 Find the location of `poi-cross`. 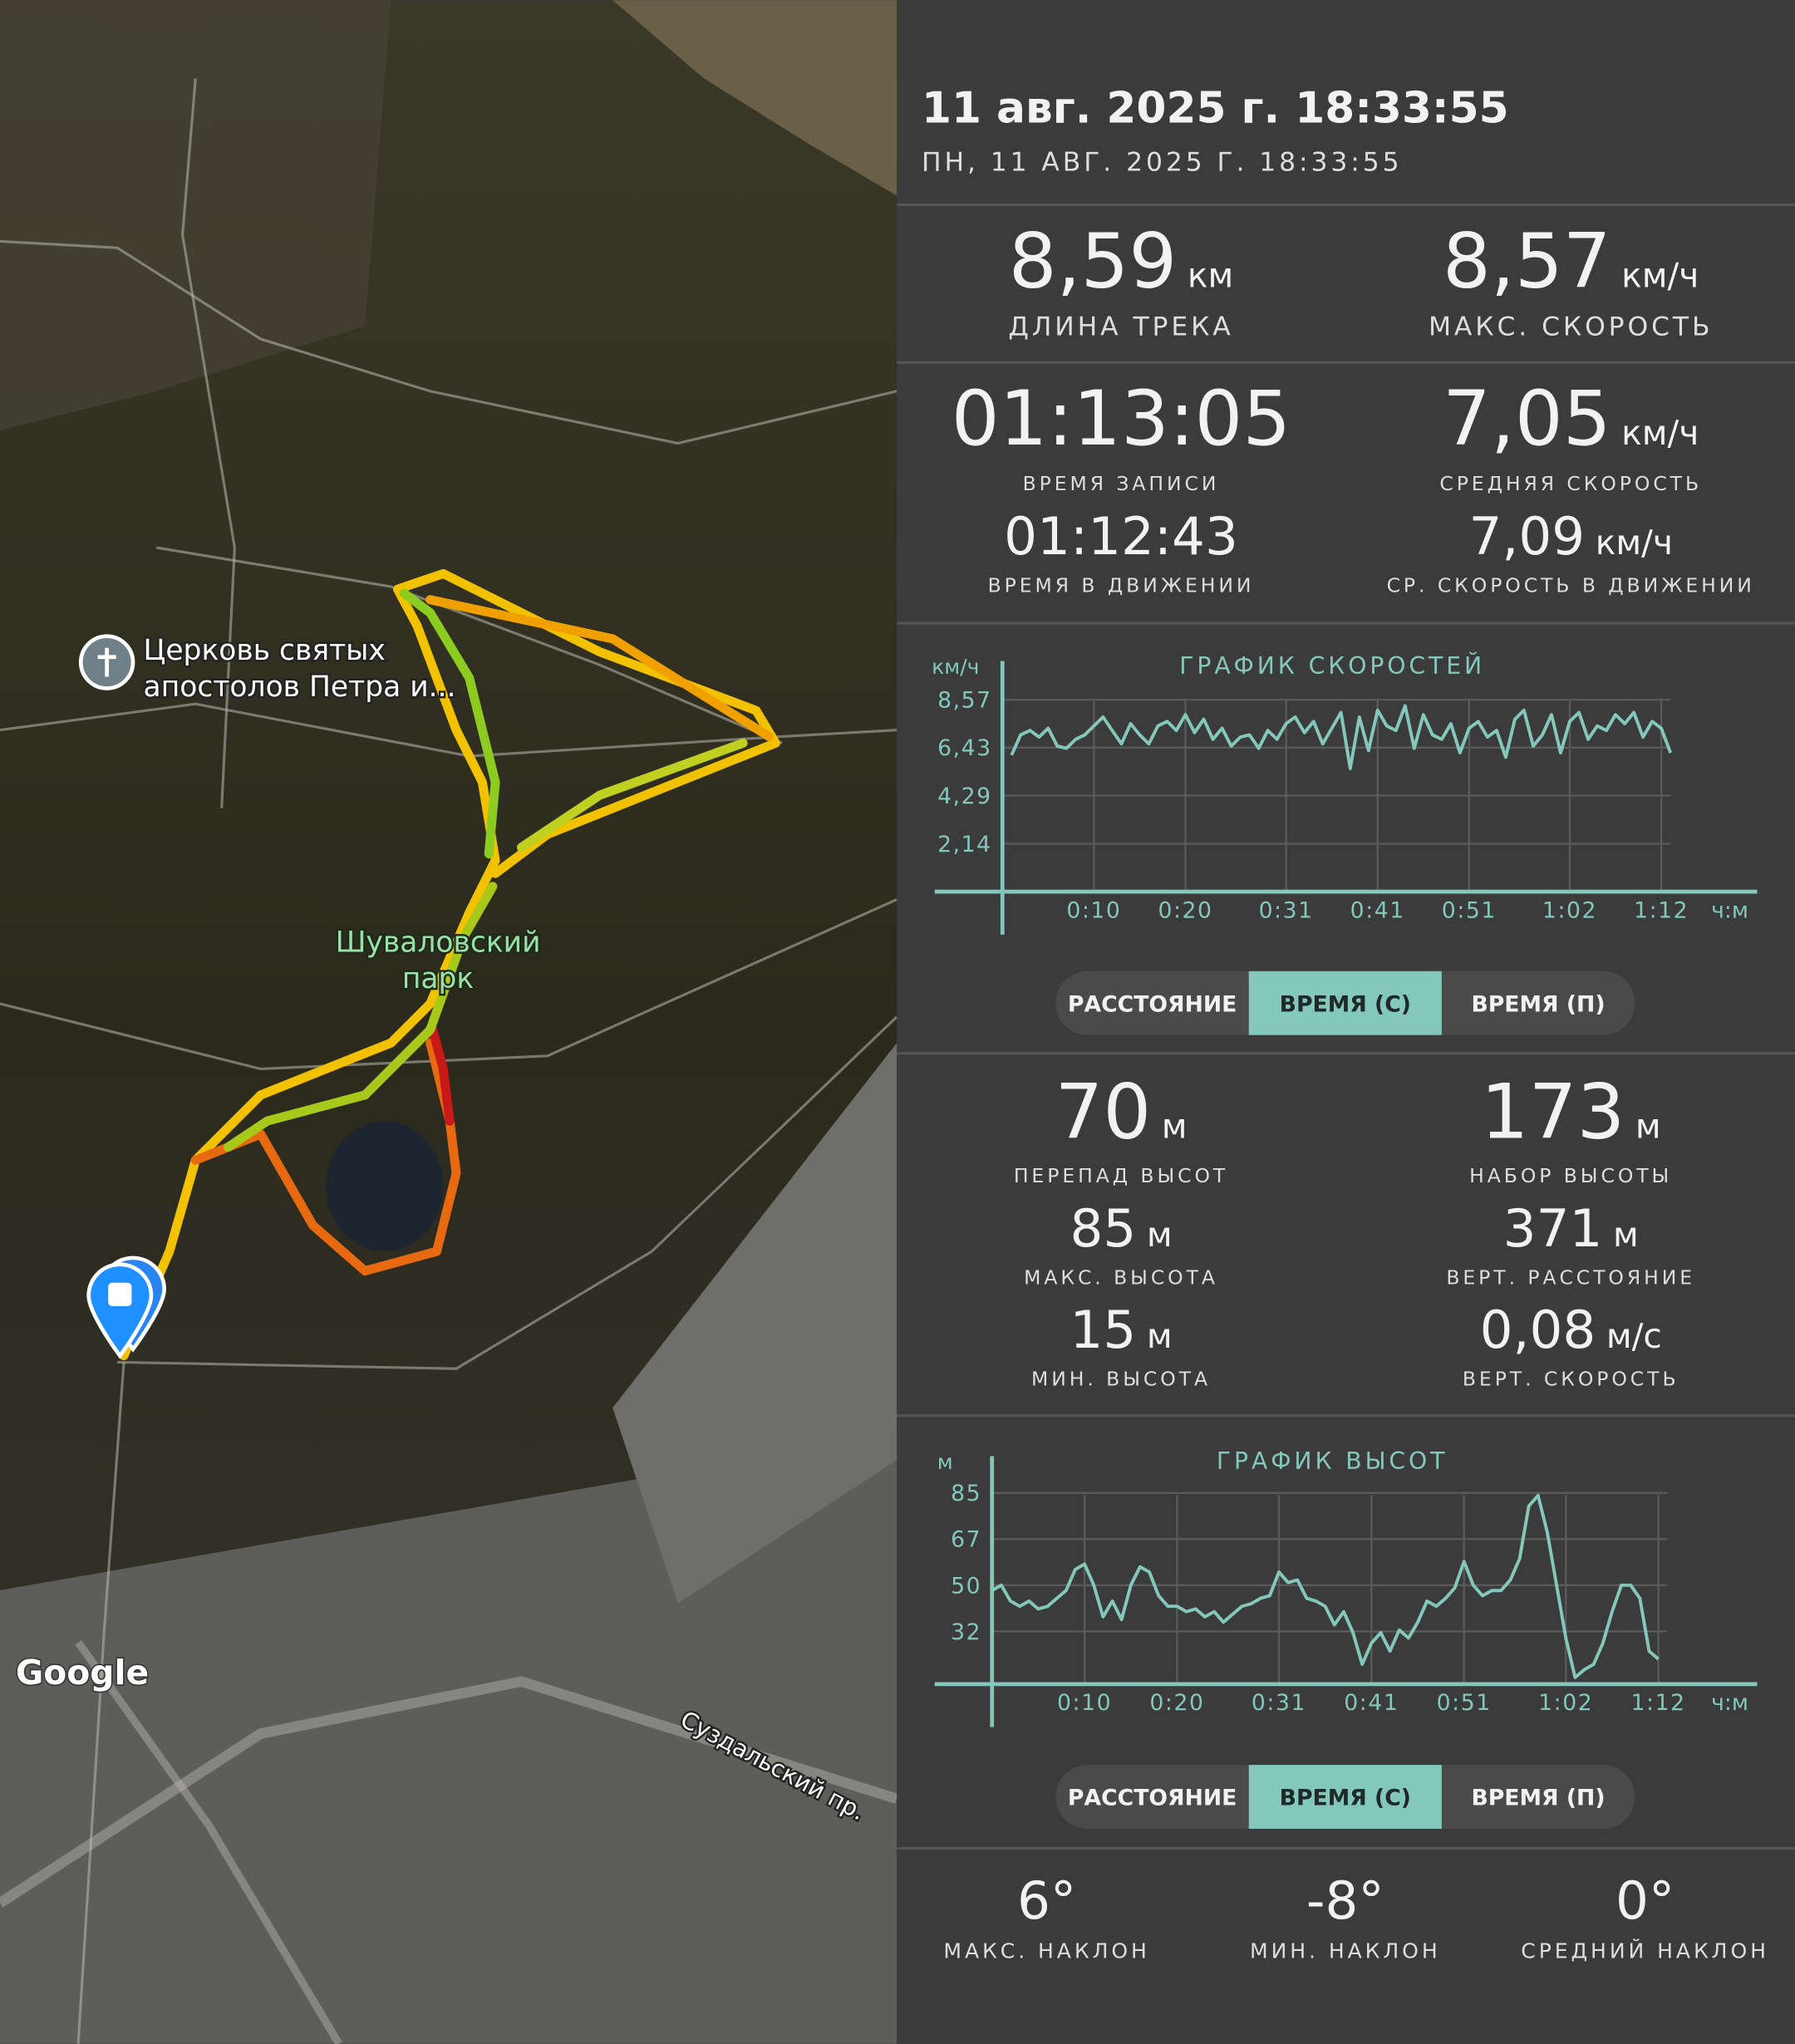

poi-cross is located at coordinates (106, 662).